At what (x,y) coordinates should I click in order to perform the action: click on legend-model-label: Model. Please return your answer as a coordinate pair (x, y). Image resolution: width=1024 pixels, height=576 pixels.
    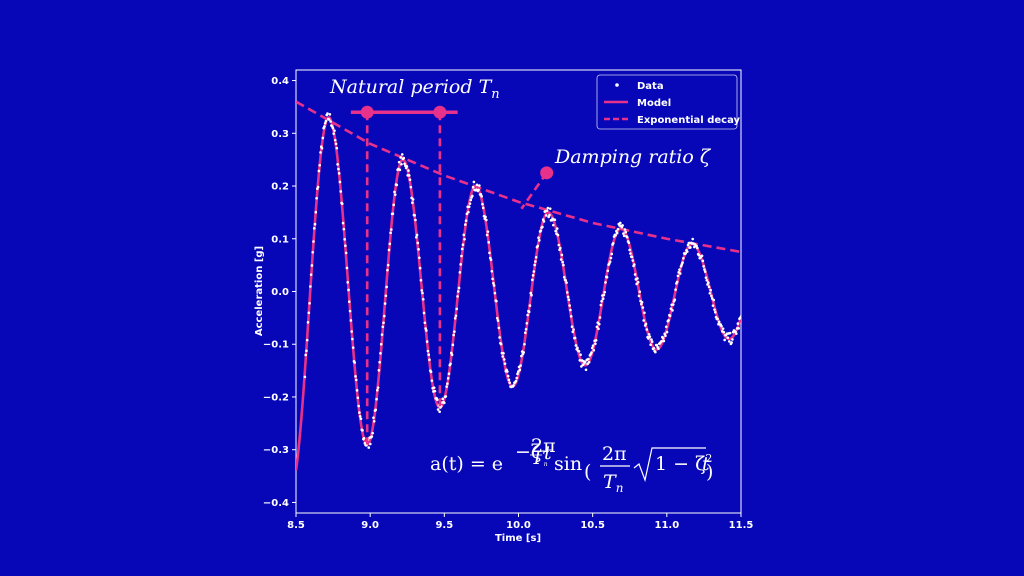
    Looking at the image, I should click on (654, 103).